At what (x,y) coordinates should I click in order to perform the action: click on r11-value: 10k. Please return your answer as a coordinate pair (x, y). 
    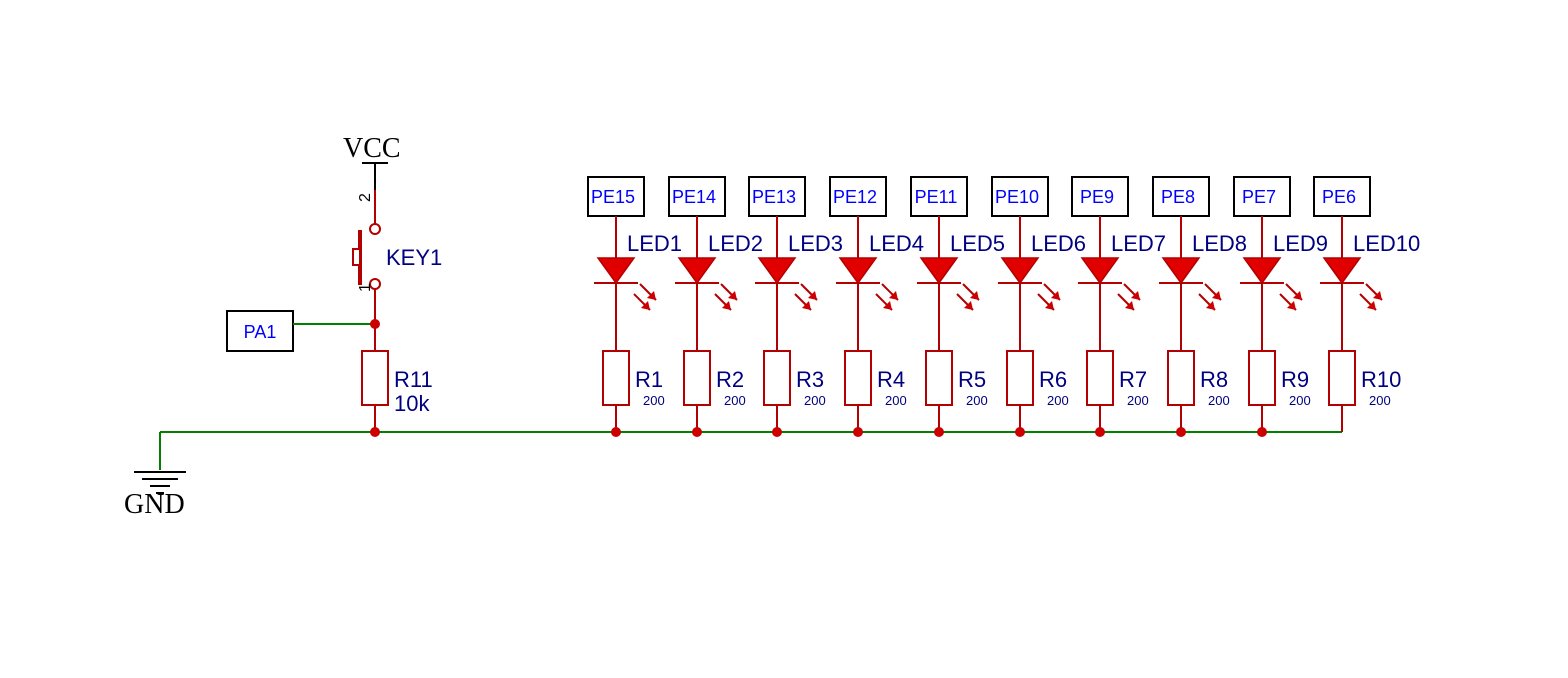
    Looking at the image, I should click on (412, 403).